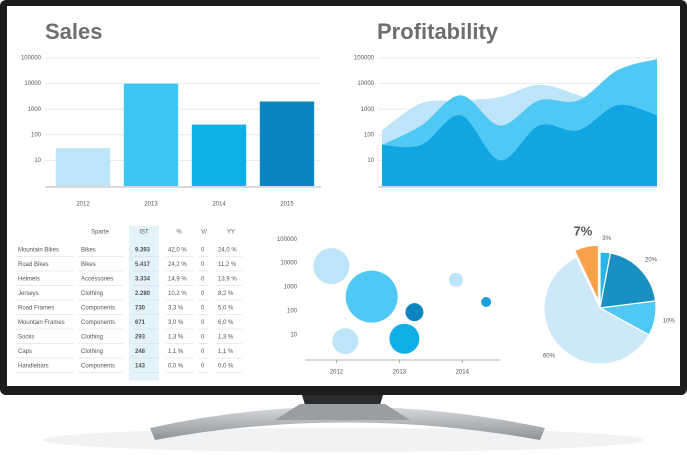  What do you see at coordinates (140, 367) in the screenshot?
I see `table-cell: 143` at bounding box center [140, 367].